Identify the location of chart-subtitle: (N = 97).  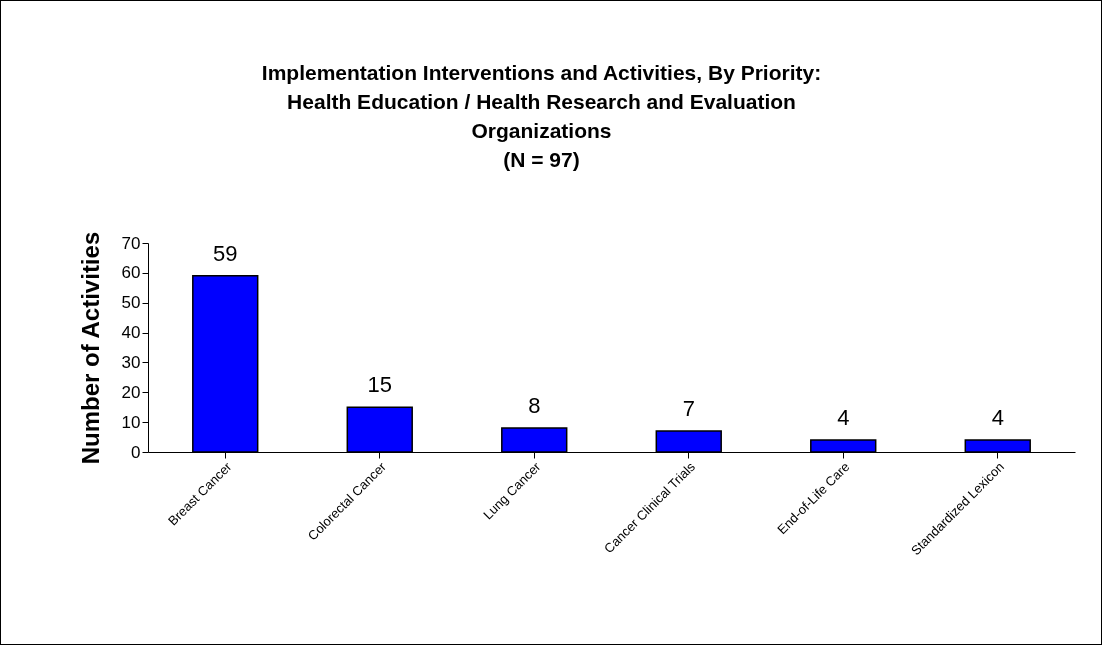
(541, 159).